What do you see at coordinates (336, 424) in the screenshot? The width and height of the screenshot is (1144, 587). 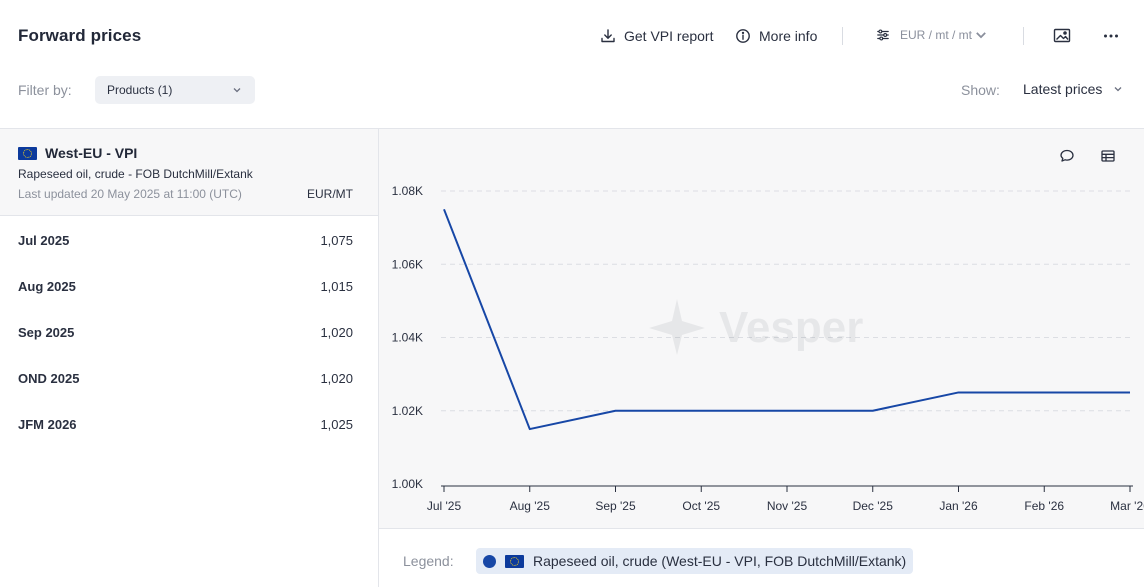 I see `price-value: 1,025` at bounding box center [336, 424].